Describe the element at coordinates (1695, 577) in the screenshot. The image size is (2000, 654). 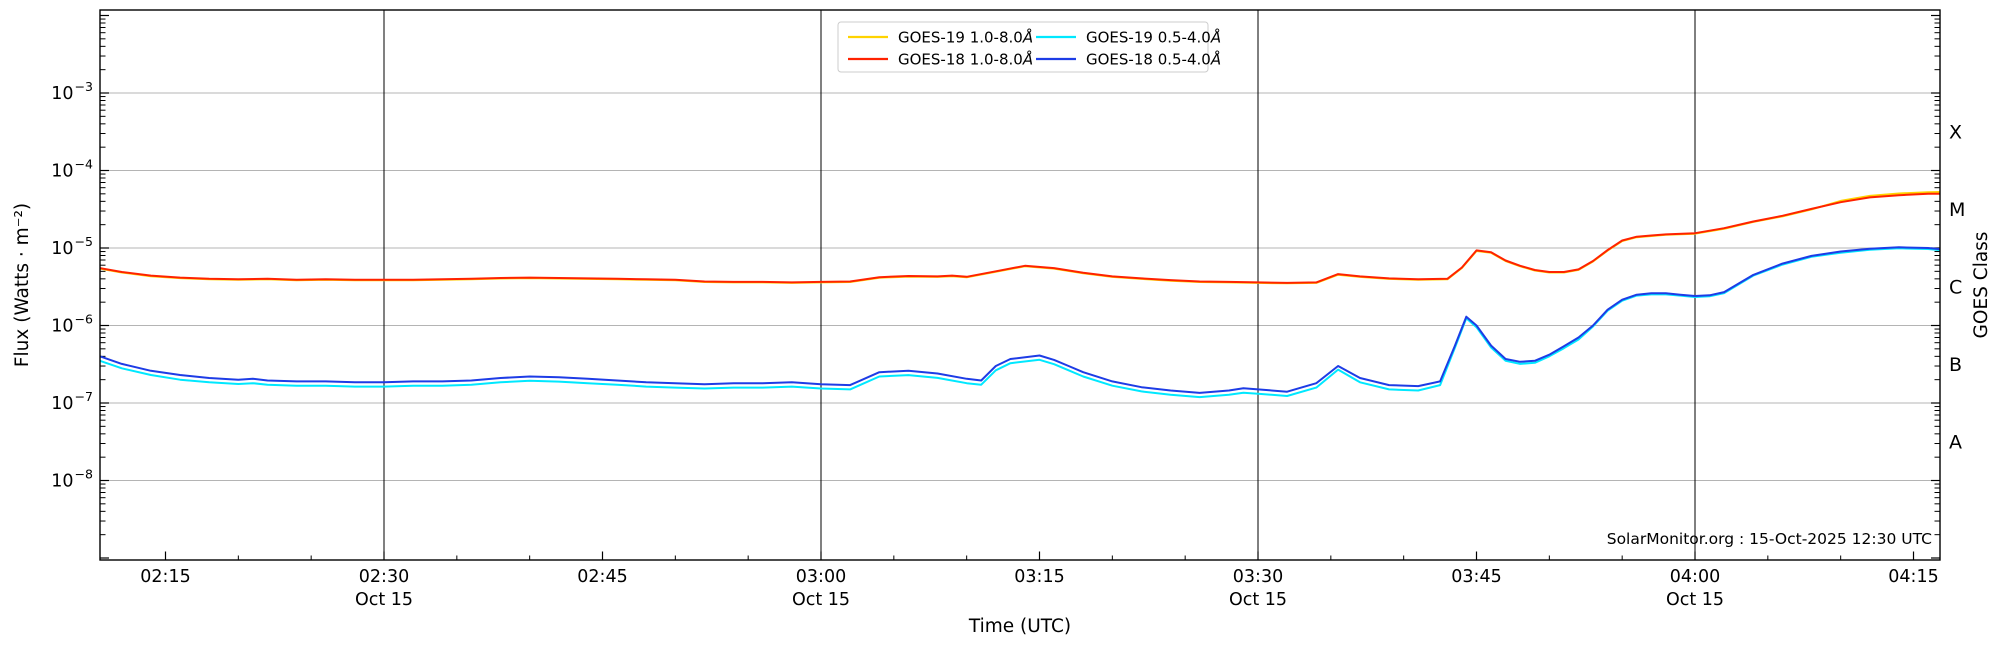
I see `x-tick-label: 04:00` at that location.